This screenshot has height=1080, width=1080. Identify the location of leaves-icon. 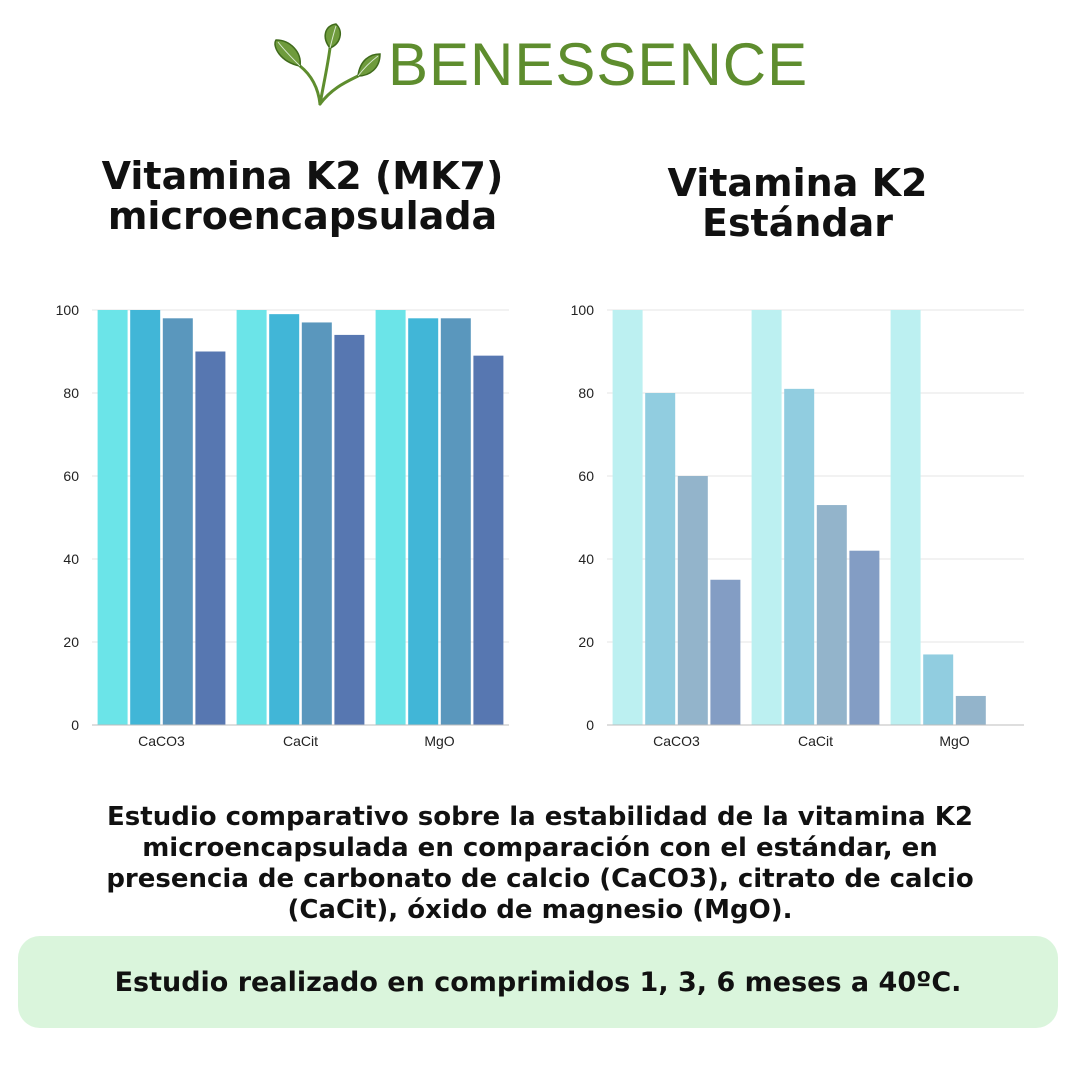
(327, 64).